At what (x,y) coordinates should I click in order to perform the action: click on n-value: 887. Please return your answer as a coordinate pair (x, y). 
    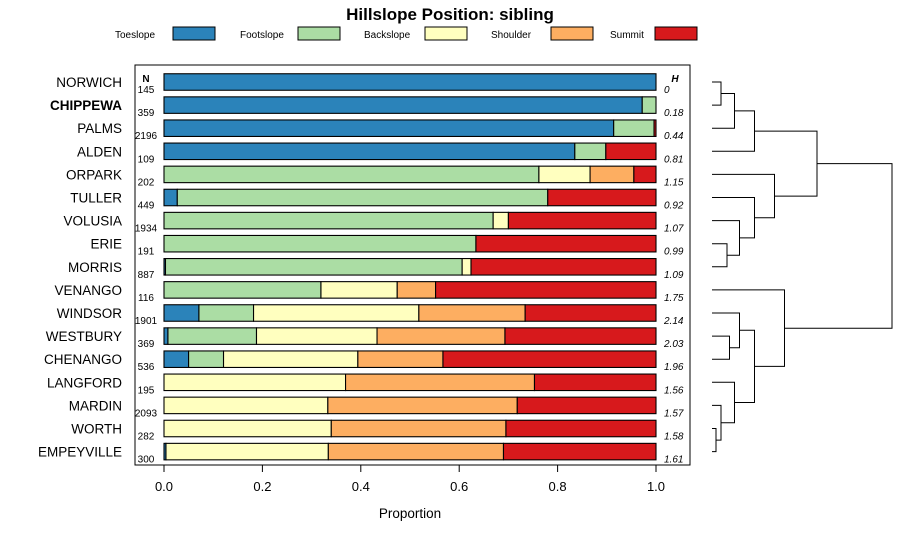
    Looking at the image, I should click on (146, 275).